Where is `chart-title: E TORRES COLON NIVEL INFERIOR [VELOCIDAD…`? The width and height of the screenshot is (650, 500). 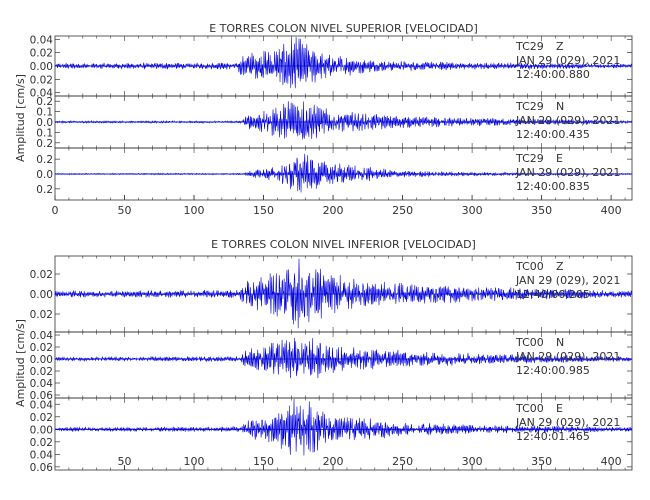
chart-title: E TORRES COLON NIVEL INFERIOR [VELOCIDAD… is located at coordinates (343, 244).